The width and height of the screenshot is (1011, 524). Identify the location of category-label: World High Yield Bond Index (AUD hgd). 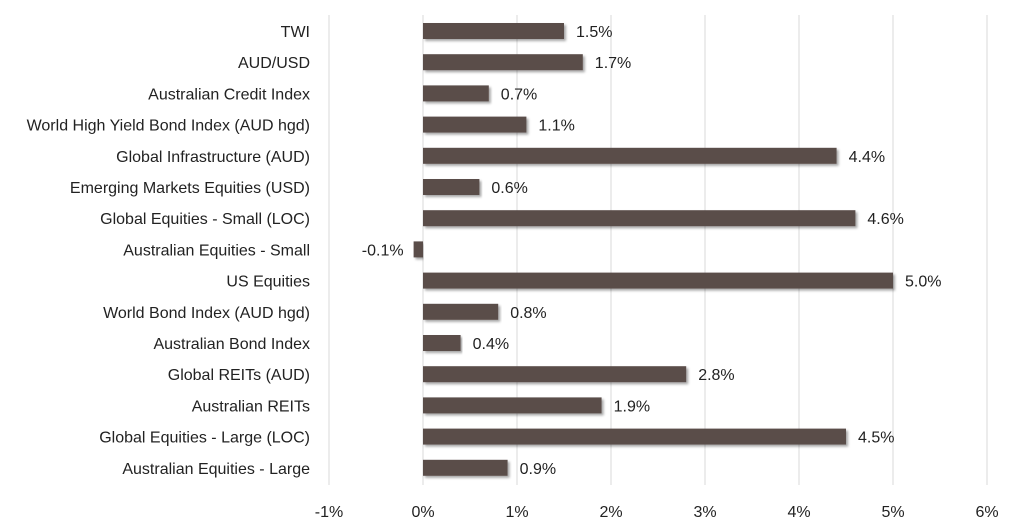
(168, 126).